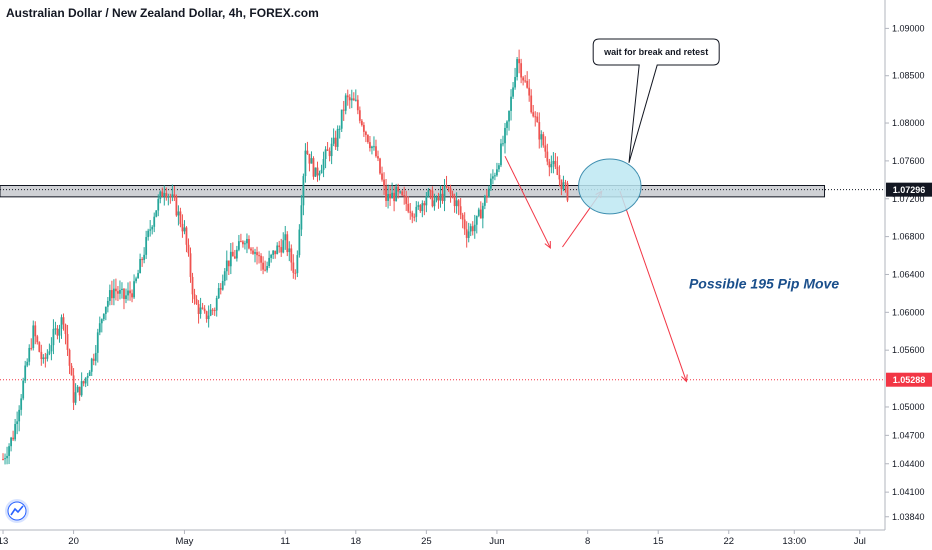  What do you see at coordinates (908, 237) in the screenshot?
I see `price-tick-label: 1.06800` at bounding box center [908, 237].